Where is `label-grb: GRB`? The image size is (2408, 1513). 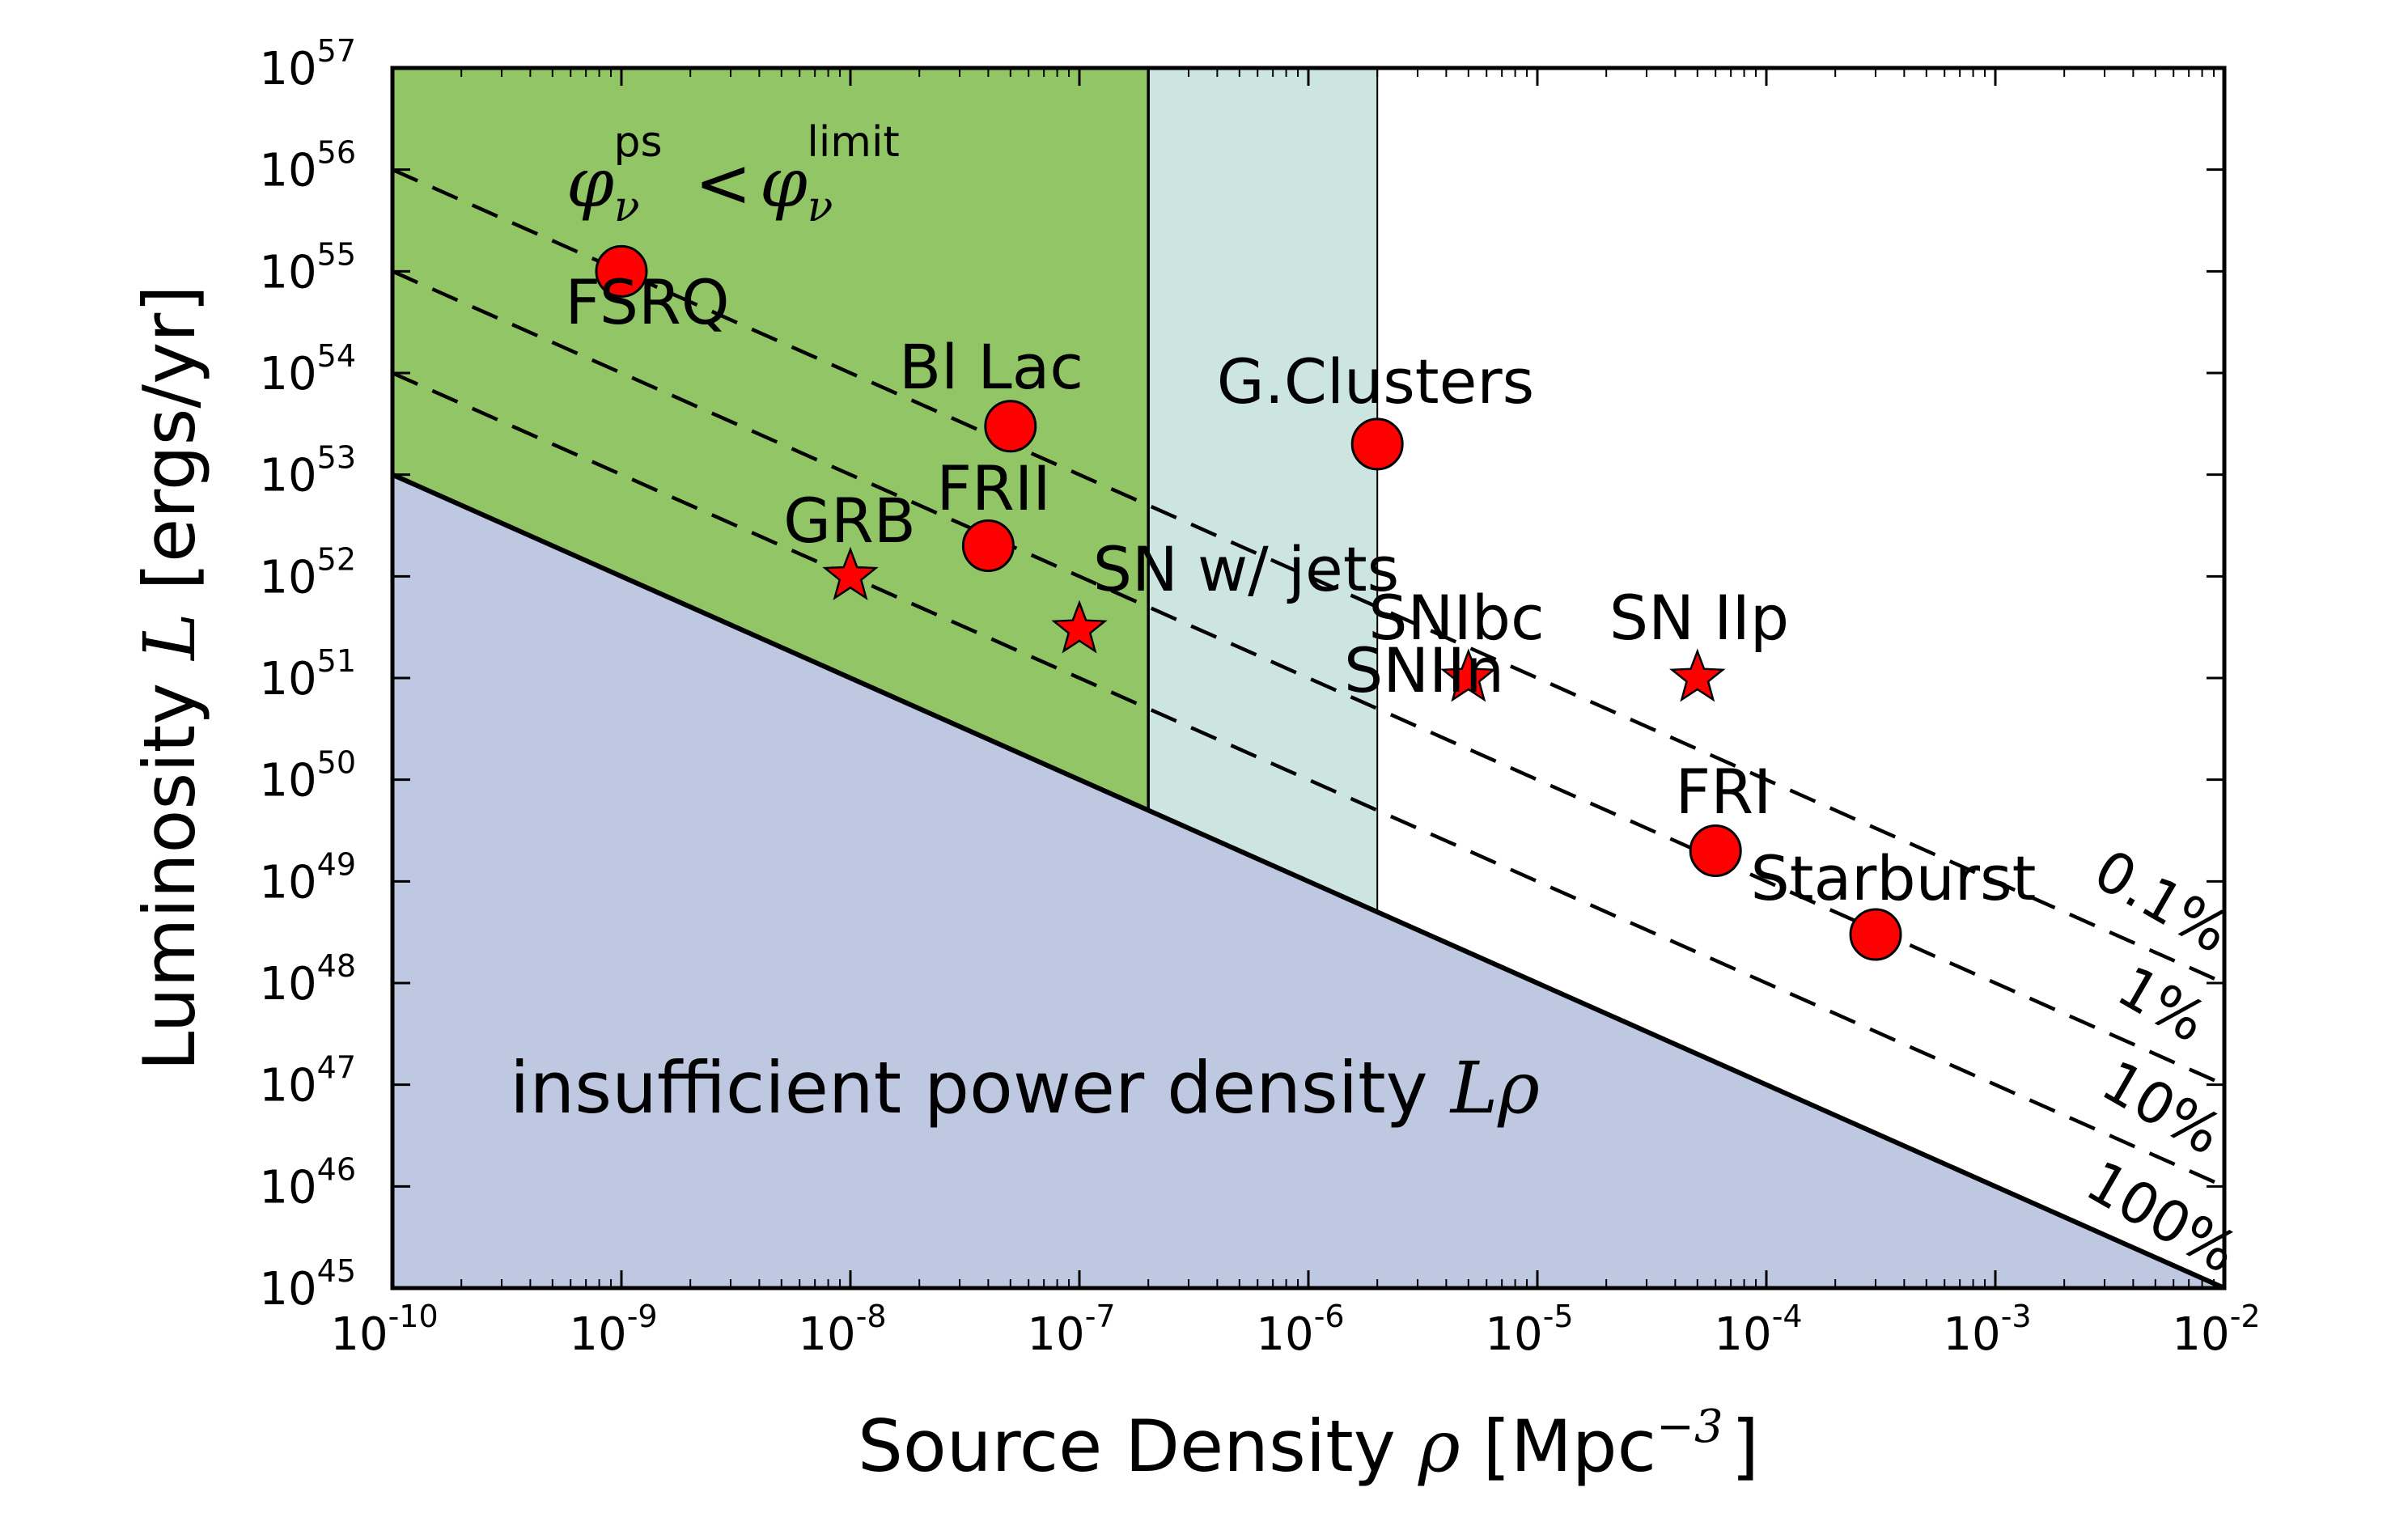 label-grb: GRB is located at coordinates (849, 521).